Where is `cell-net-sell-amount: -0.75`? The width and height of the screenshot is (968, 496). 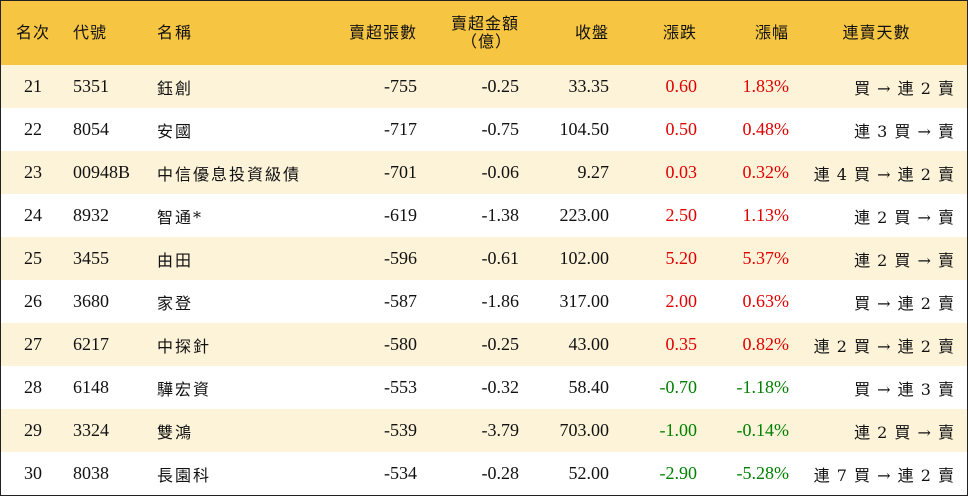 cell-net-sell-amount: -0.75 is located at coordinates (500, 129).